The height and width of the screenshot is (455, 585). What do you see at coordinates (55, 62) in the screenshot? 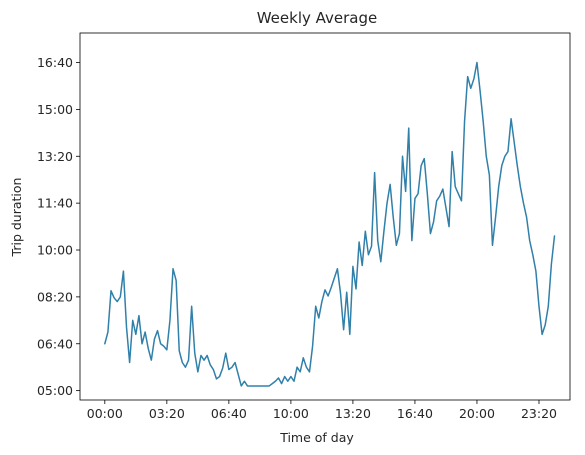
I see `y-tick-label: 16:40` at bounding box center [55, 62].